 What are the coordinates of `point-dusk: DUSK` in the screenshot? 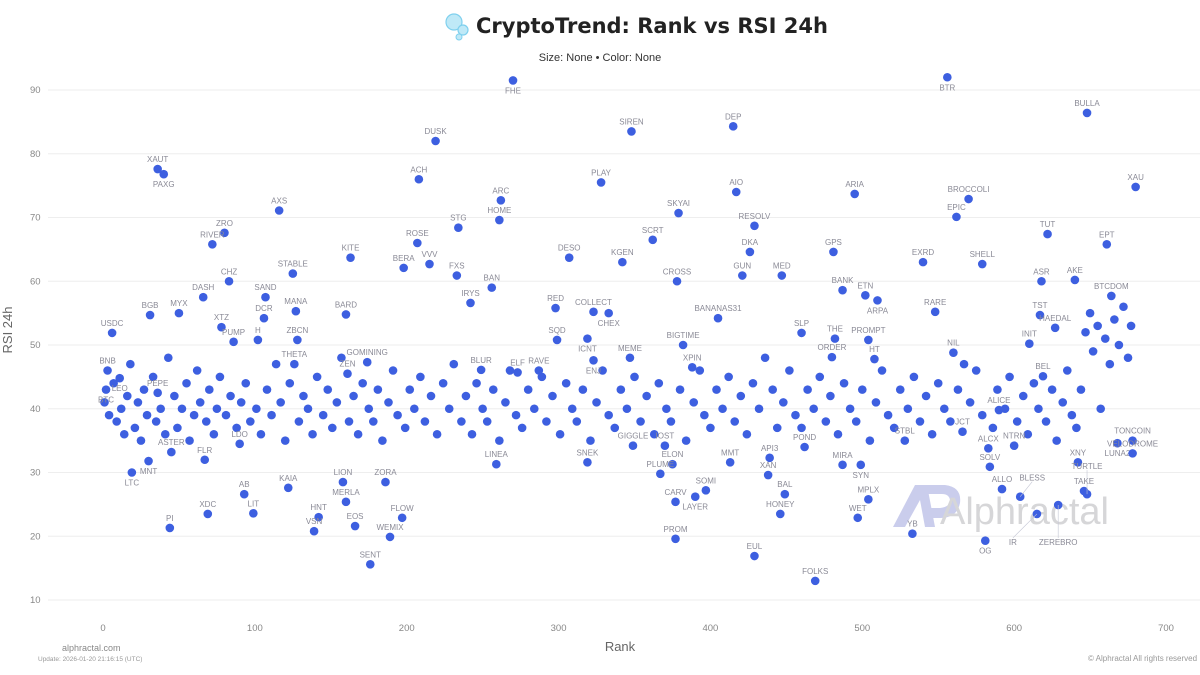 It's located at (435, 136).